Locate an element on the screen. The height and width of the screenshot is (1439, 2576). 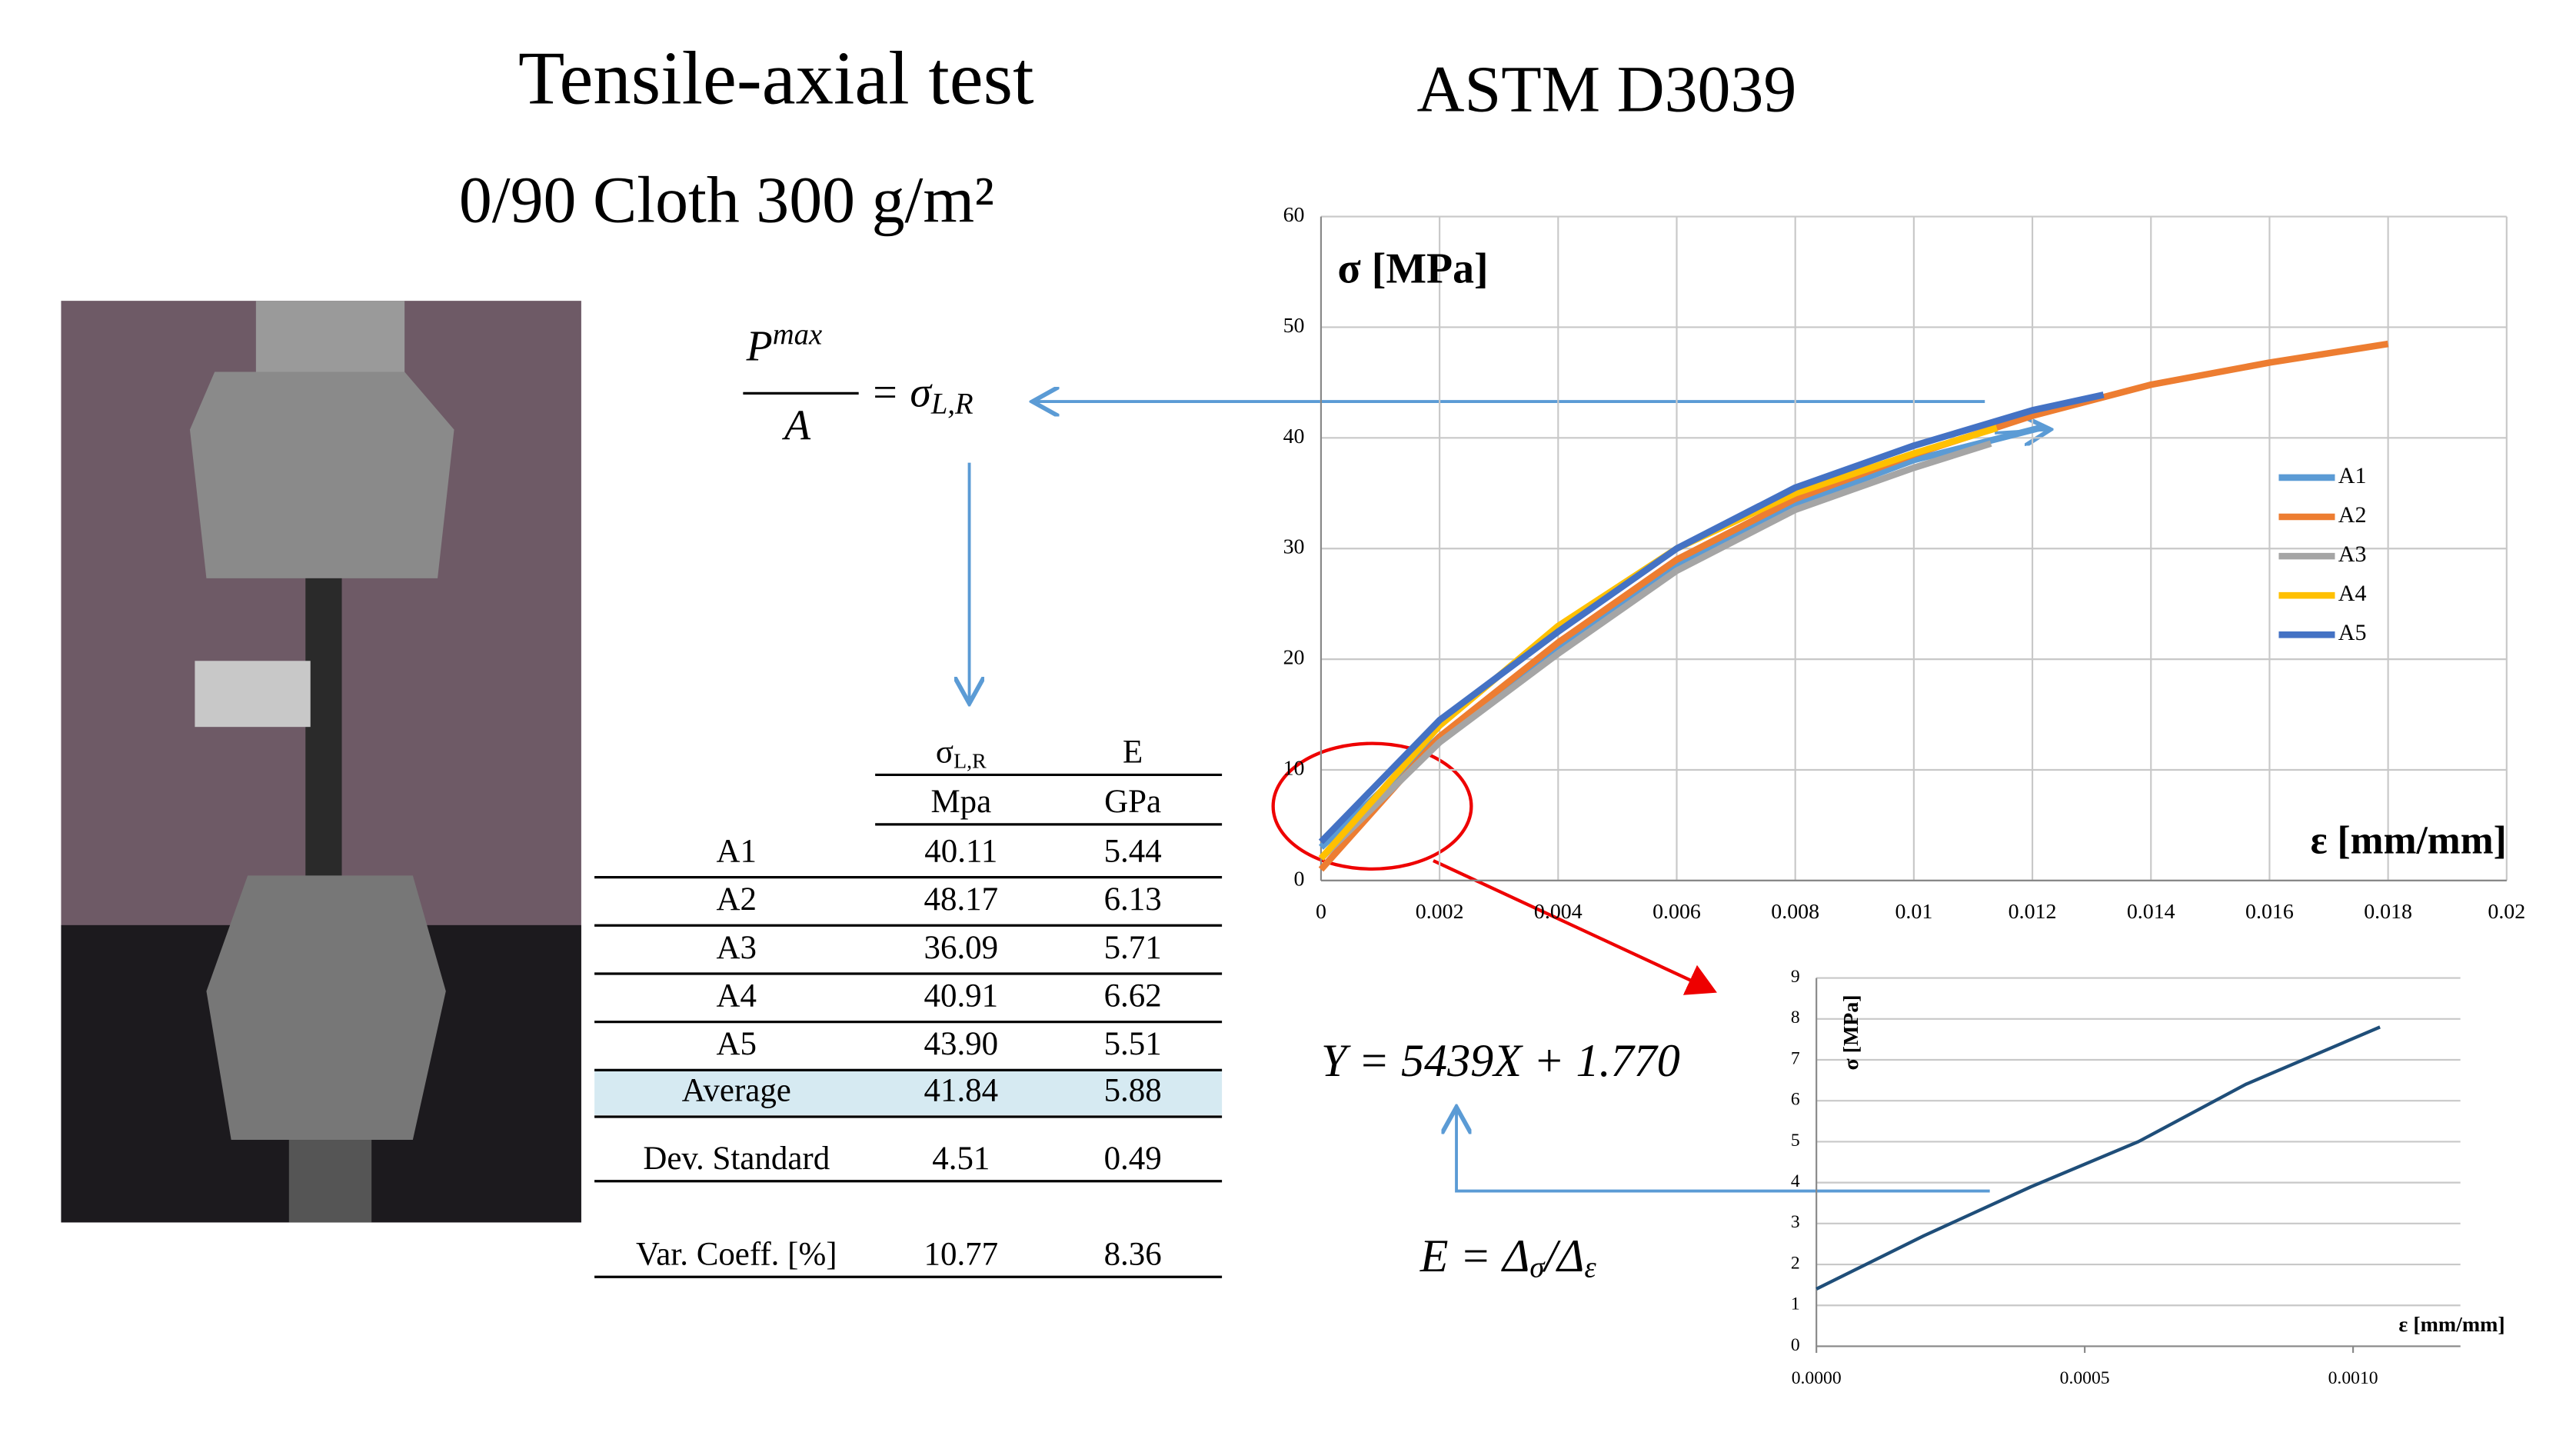
column-header: E is located at coordinates (1133, 752).